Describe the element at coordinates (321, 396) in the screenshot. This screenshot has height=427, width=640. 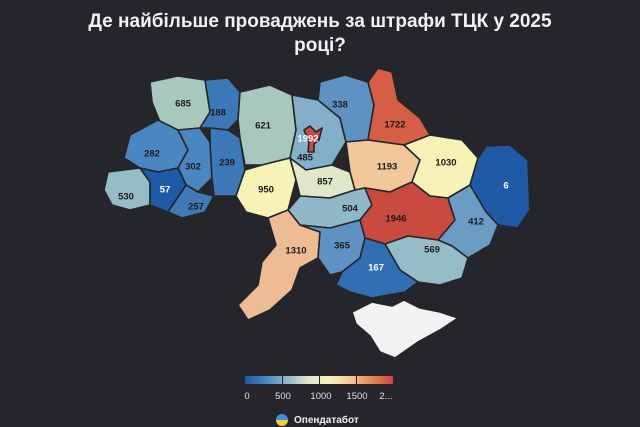
I see `legend-tick-1000: 1000` at that location.